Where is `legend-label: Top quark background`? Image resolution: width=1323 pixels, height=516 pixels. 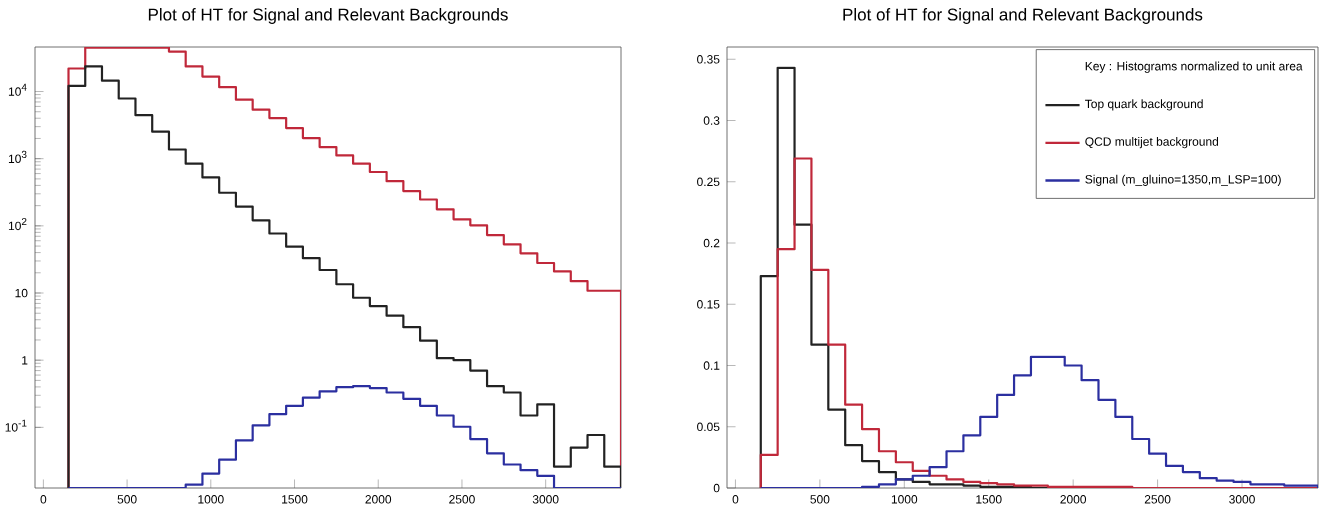
legend-label: Top quark background is located at coordinates (1144, 105).